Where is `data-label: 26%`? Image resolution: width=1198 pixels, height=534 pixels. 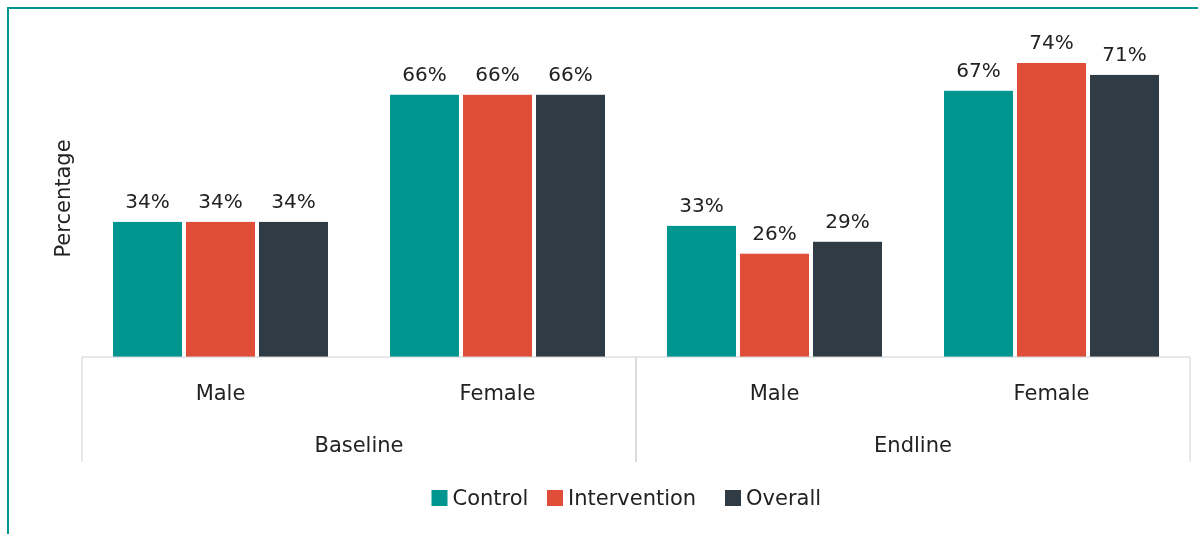
data-label: 26% is located at coordinates (774, 232).